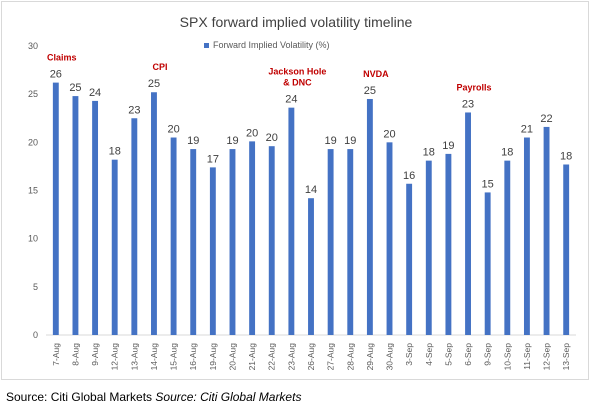  Describe the element at coordinates (527, 130) in the screenshot. I see `data-label: 21` at that location.